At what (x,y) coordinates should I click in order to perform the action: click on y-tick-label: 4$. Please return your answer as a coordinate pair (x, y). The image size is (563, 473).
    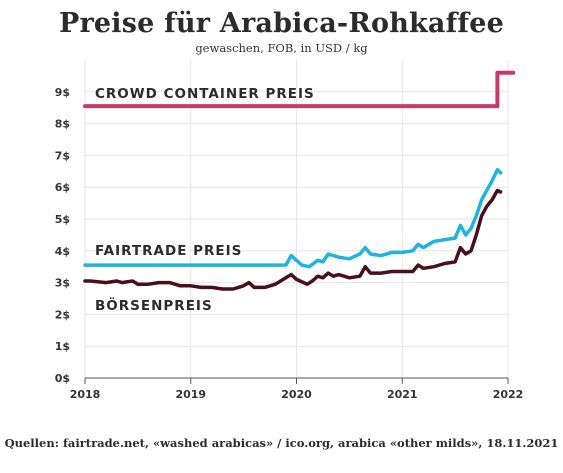
    Looking at the image, I should click on (62, 251).